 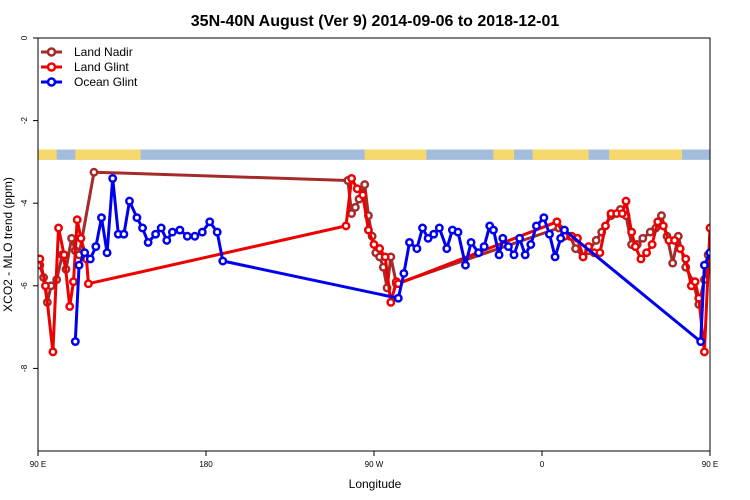 I want to click on x-tick-label: 90 W, so click(x=374, y=464).